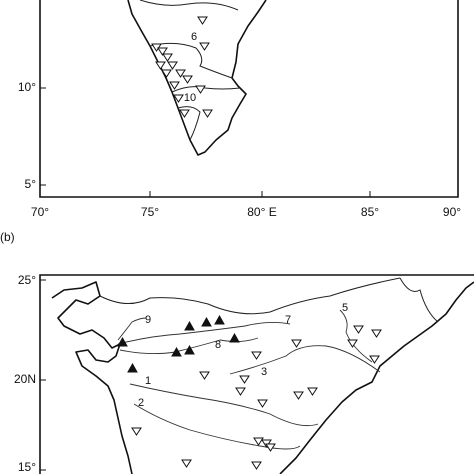  What do you see at coordinates (27, 280) in the screenshot?
I see `lat-label: 25°` at bounding box center [27, 280].